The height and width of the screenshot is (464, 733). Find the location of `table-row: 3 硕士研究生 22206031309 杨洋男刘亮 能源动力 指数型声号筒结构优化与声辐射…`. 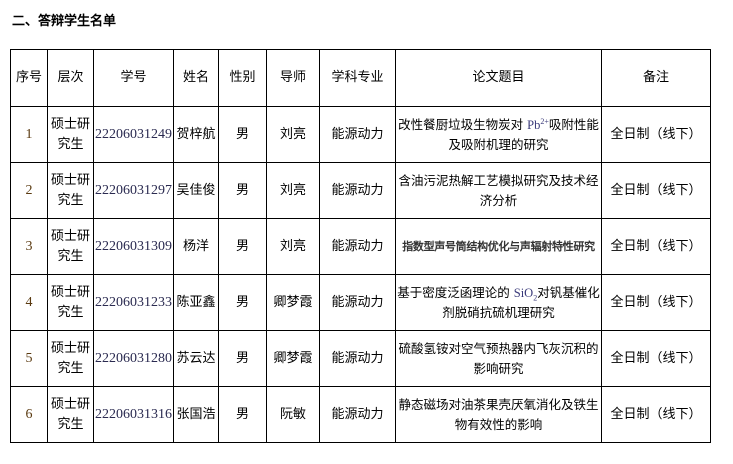

table-row: 3 硕士研究生 22206031309 杨洋男刘亮 能源动力 指数型声号筒结构优化与声辐射… is located at coordinates (360, 246).